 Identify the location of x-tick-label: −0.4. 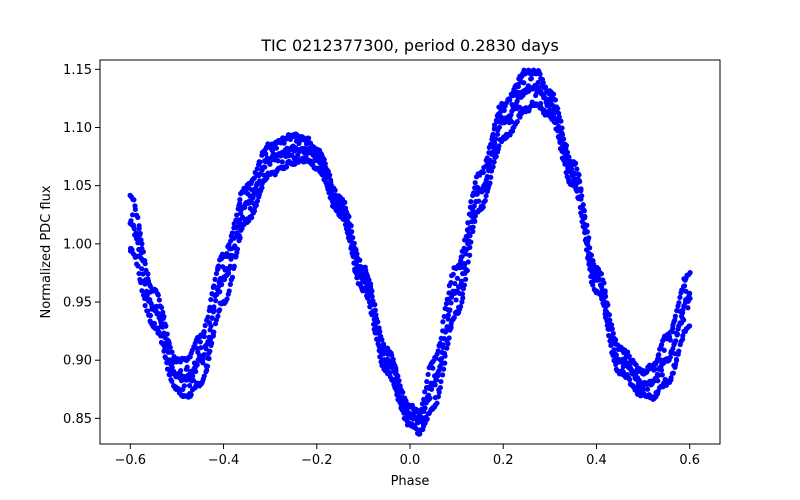
(224, 460).